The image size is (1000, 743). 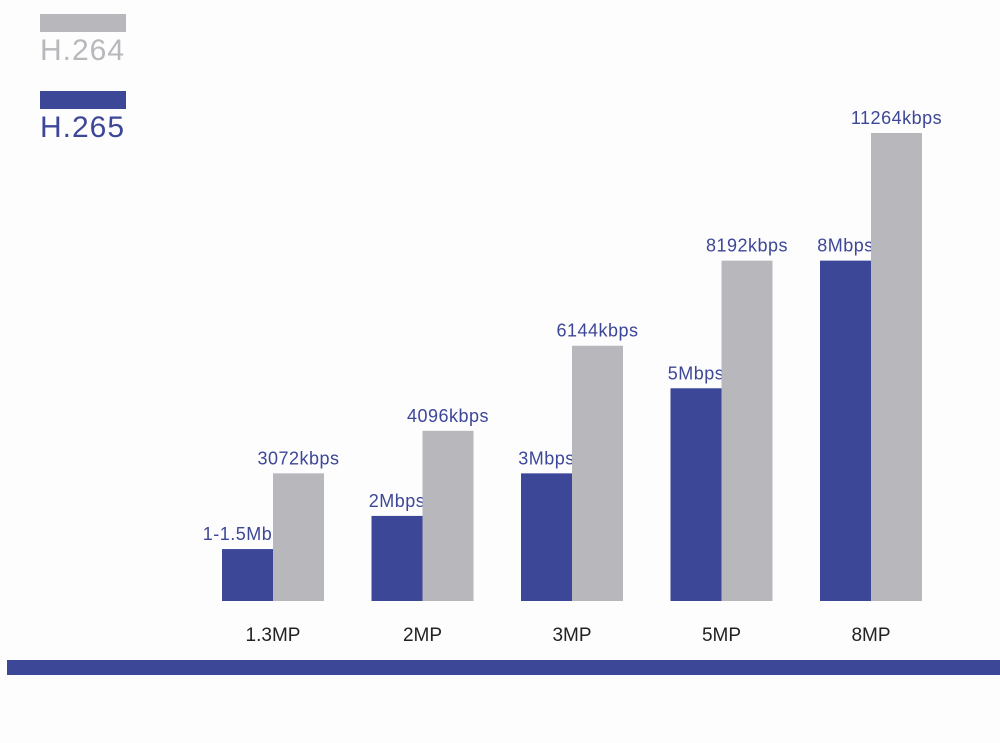 What do you see at coordinates (273, 635) in the screenshot?
I see `x-tick-label: 1.3MP` at bounding box center [273, 635].